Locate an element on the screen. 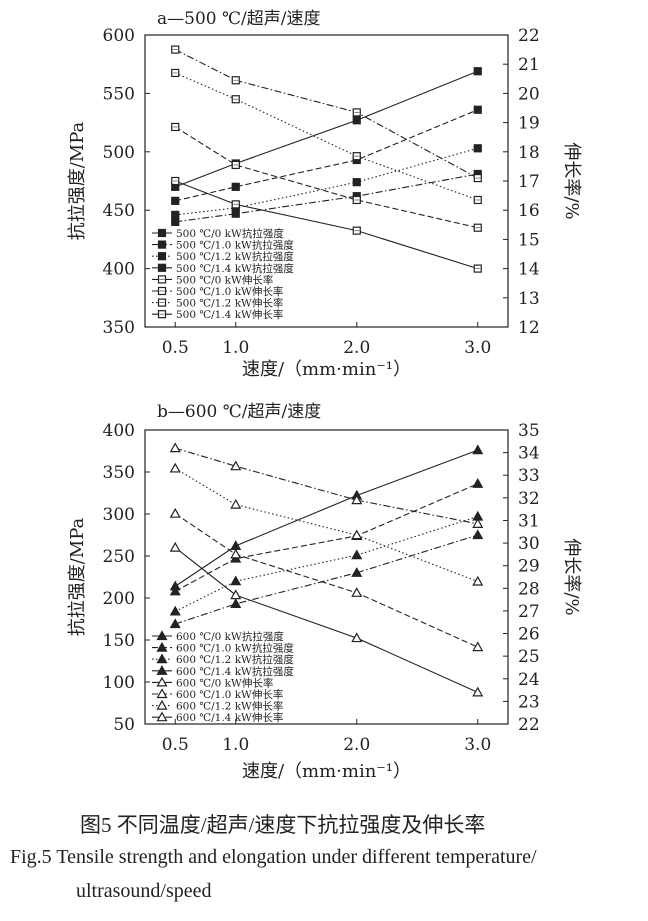  legend-item: 500 ℃/1.4 kW抗拉强度 is located at coordinates (223, 268).